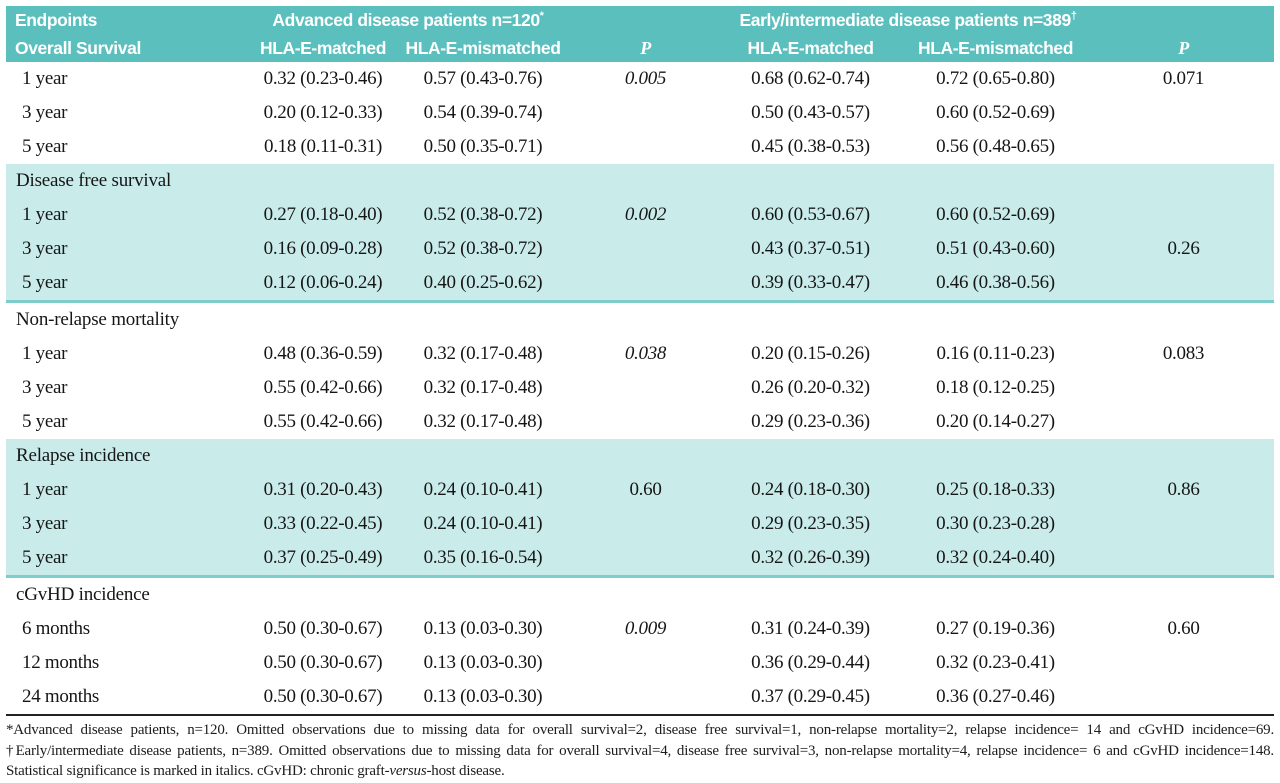 The width and height of the screenshot is (1280, 783). Describe the element at coordinates (78, 47) in the screenshot. I see `header-overall-survival: Overall Survival` at that location.